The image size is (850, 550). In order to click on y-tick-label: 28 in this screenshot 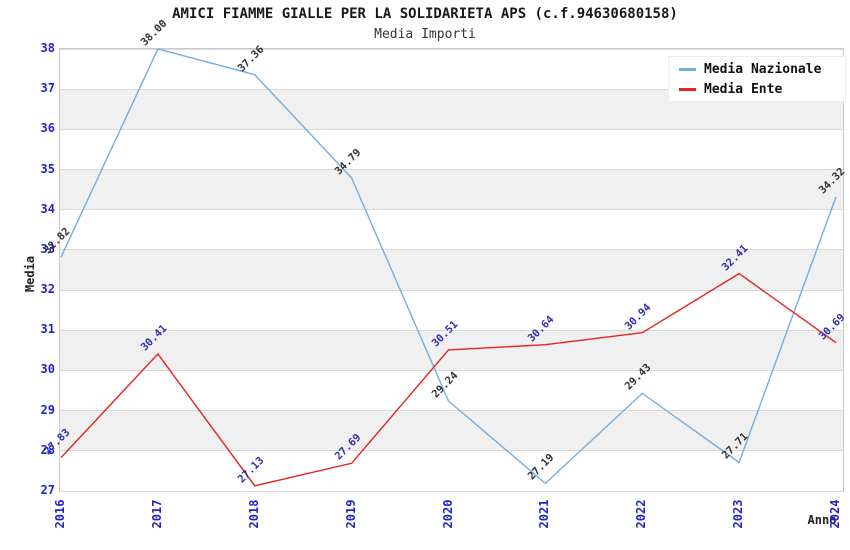, I will do `click(47, 449)`.